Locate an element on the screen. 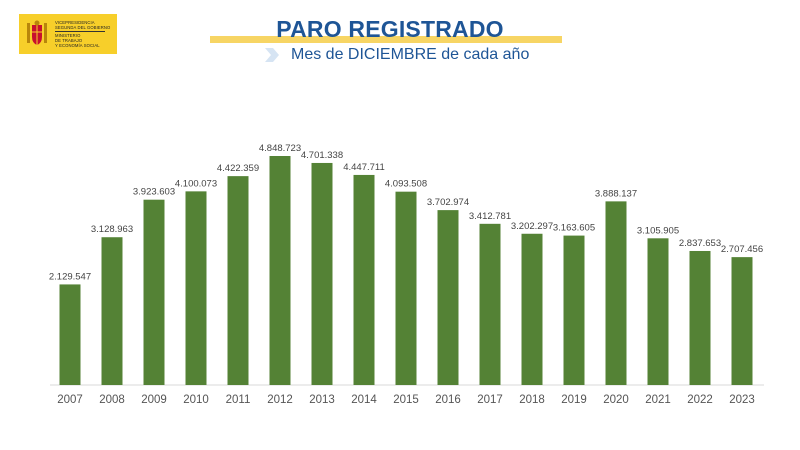 The image size is (800, 450). x-tick-2013: 2013 is located at coordinates (322, 400).